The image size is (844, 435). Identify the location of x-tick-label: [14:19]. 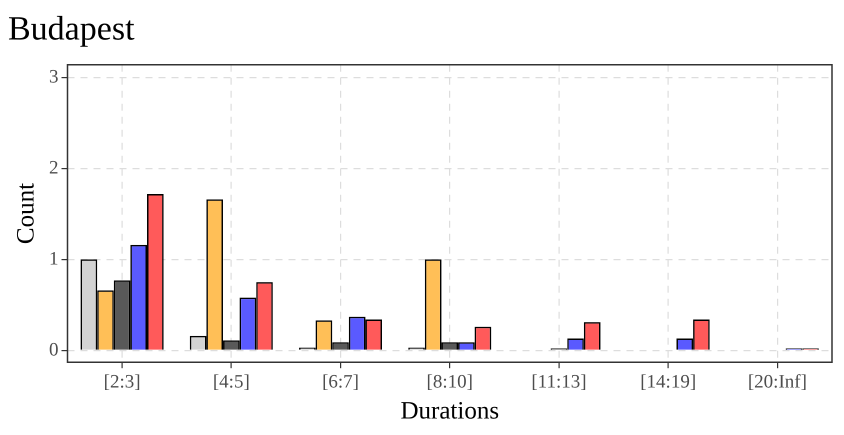
(668, 382).